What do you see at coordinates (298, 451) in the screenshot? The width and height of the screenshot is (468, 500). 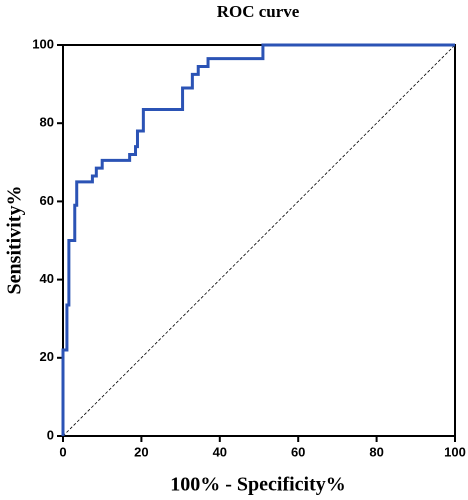 I see `x-tick-label: 60` at bounding box center [298, 451].